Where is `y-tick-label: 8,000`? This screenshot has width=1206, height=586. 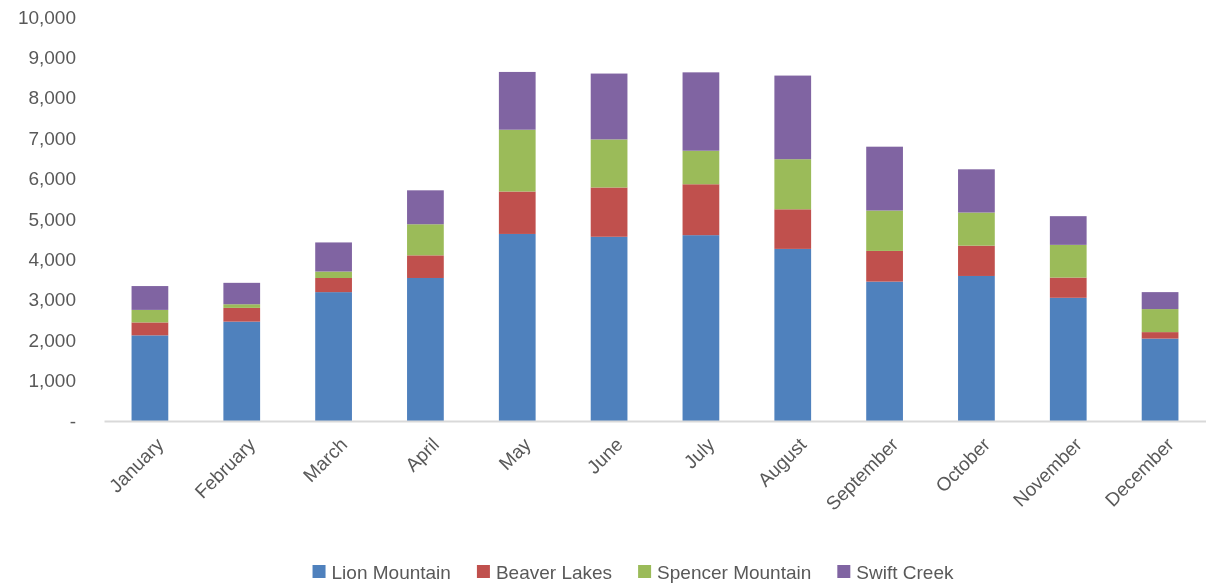 y-tick-label: 8,000 is located at coordinates (52, 98).